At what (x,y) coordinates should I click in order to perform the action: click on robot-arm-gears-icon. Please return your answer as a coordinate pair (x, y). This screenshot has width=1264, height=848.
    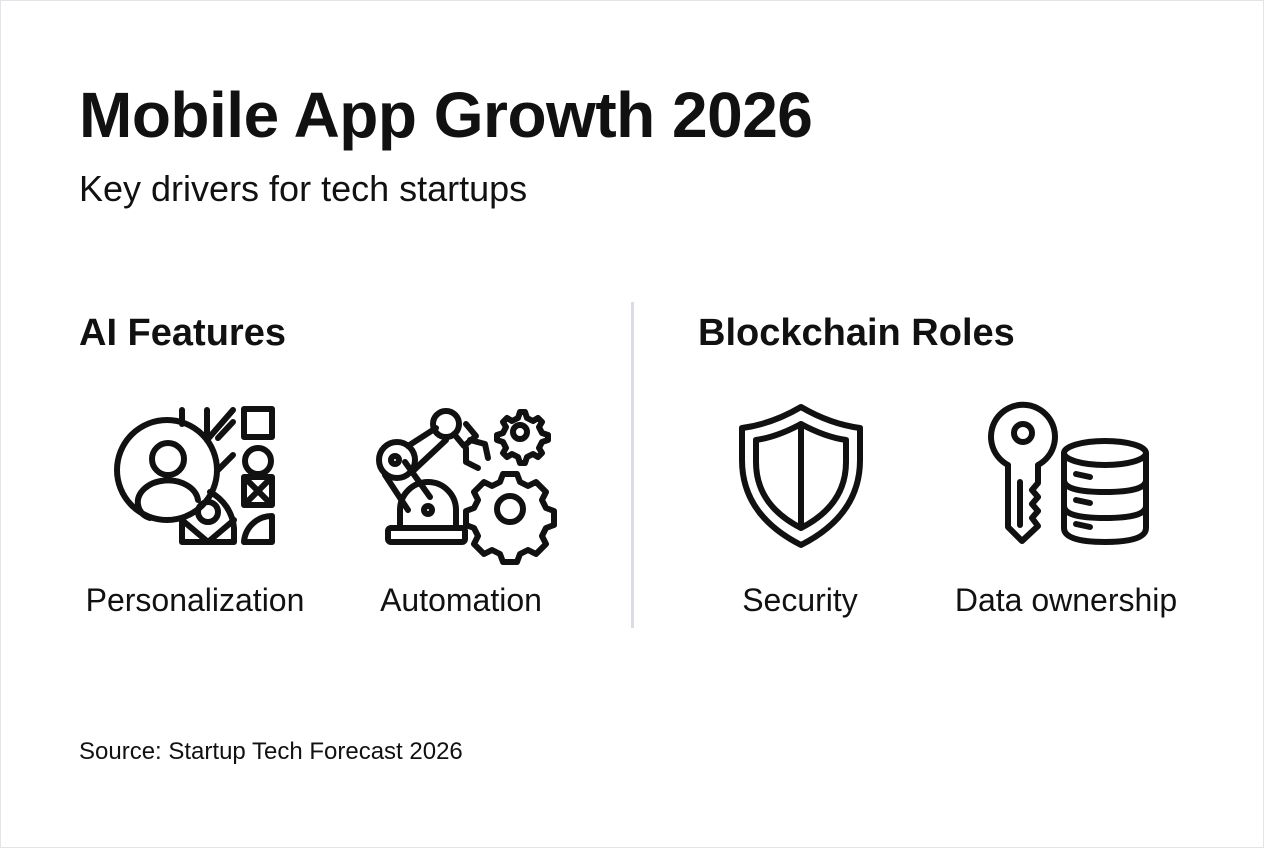
    Looking at the image, I should click on (466, 486).